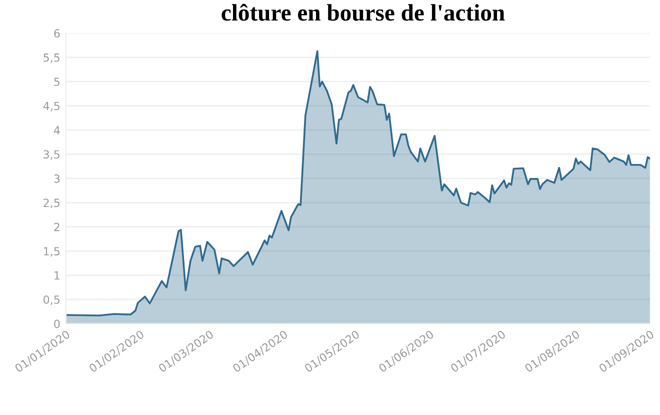 The image size is (660, 415). Describe the element at coordinates (57, 227) in the screenshot. I see `y-tick-label: 2` at that location.